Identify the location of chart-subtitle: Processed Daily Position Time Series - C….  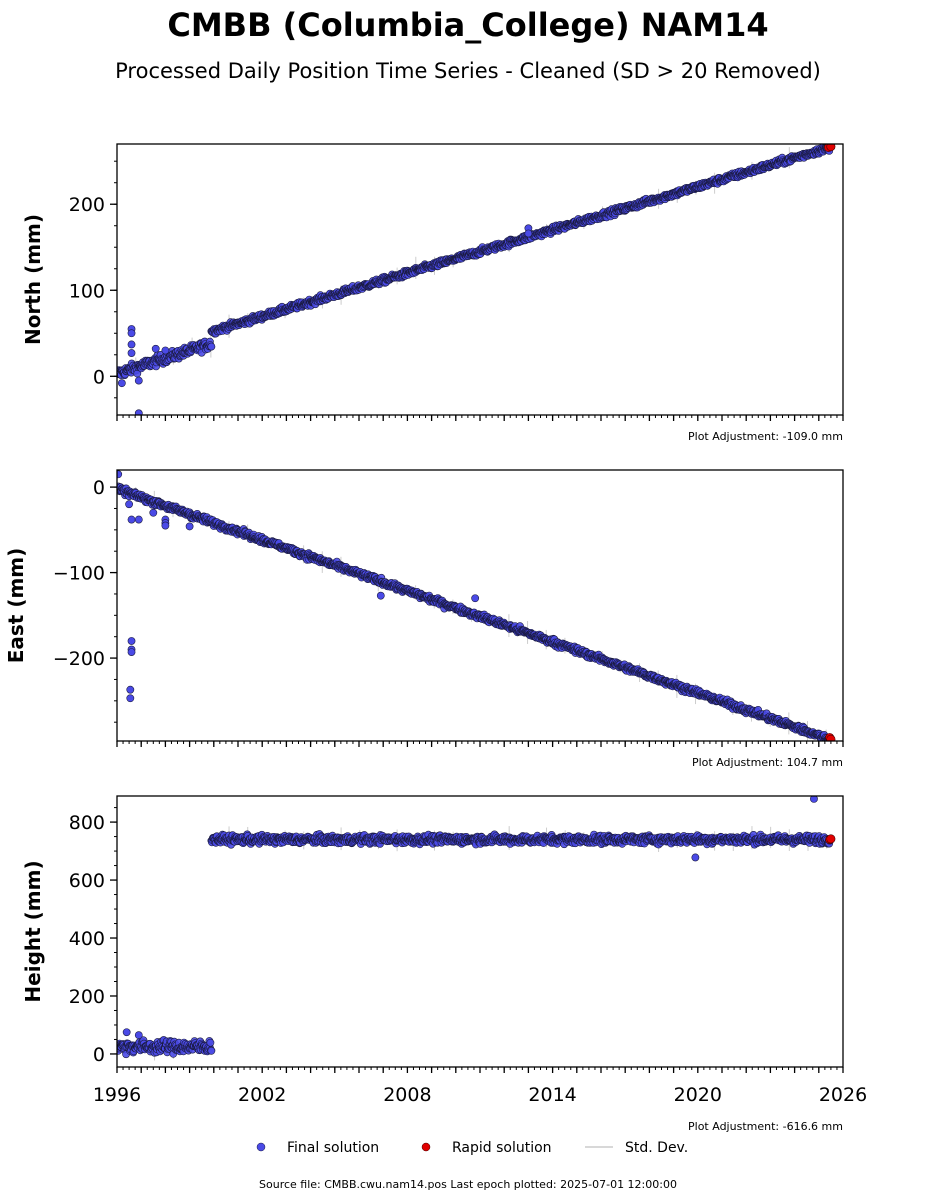
(468, 71).